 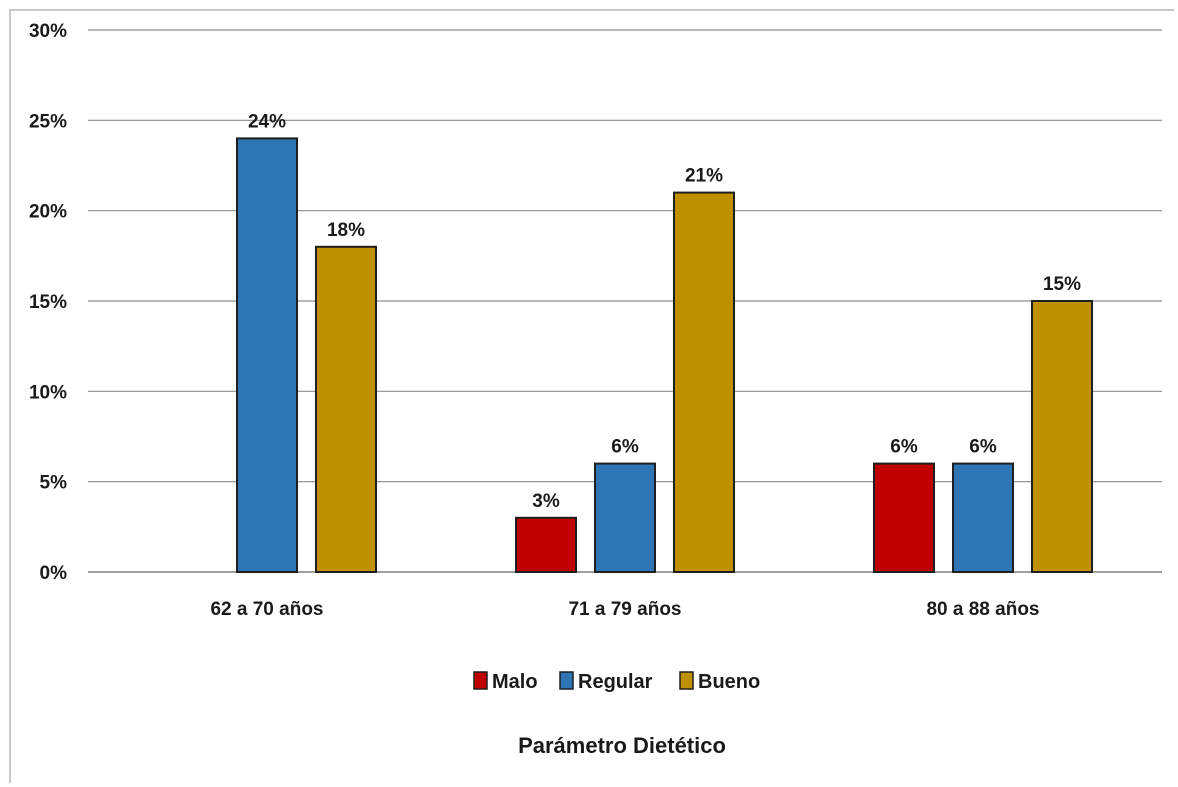 I want to click on y-tick-label: 10%, so click(x=48, y=392).